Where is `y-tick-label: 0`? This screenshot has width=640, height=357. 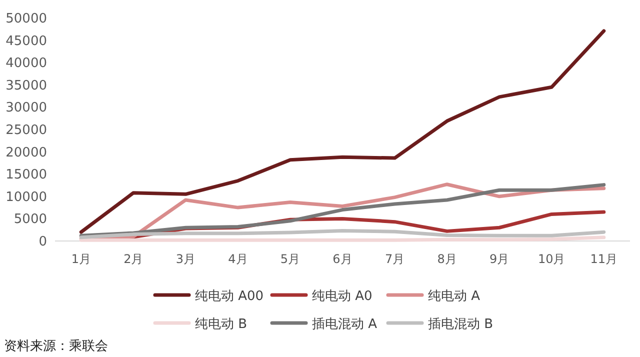
y-tick-label: 0 is located at coordinates (42, 242).